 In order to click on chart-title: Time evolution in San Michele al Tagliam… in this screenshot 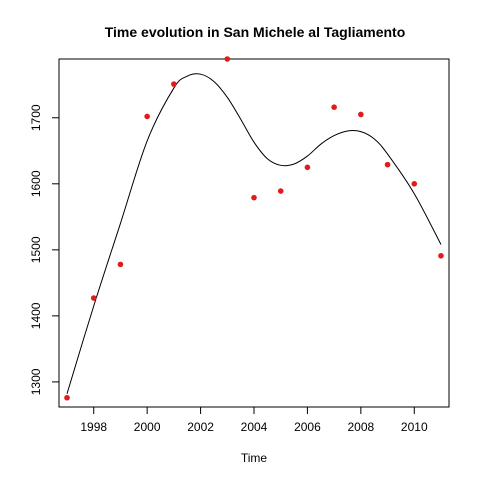, I will do `click(255, 32)`.